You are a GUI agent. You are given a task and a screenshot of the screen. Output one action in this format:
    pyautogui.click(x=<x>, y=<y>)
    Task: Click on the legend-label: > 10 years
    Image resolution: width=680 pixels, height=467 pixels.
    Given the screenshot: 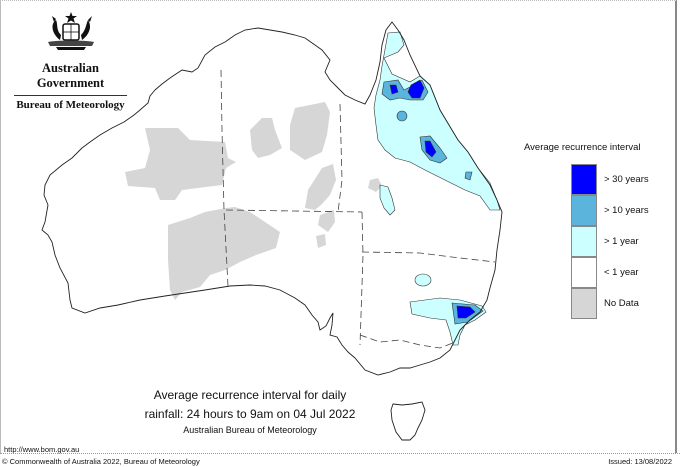 What is the action you would take?
    pyautogui.click(x=626, y=210)
    